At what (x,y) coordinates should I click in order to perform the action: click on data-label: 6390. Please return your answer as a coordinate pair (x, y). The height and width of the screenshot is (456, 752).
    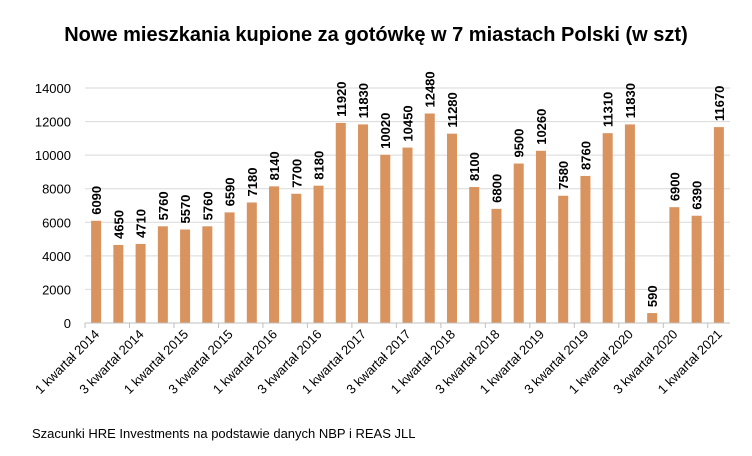
    Looking at the image, I should click on (697, 195).